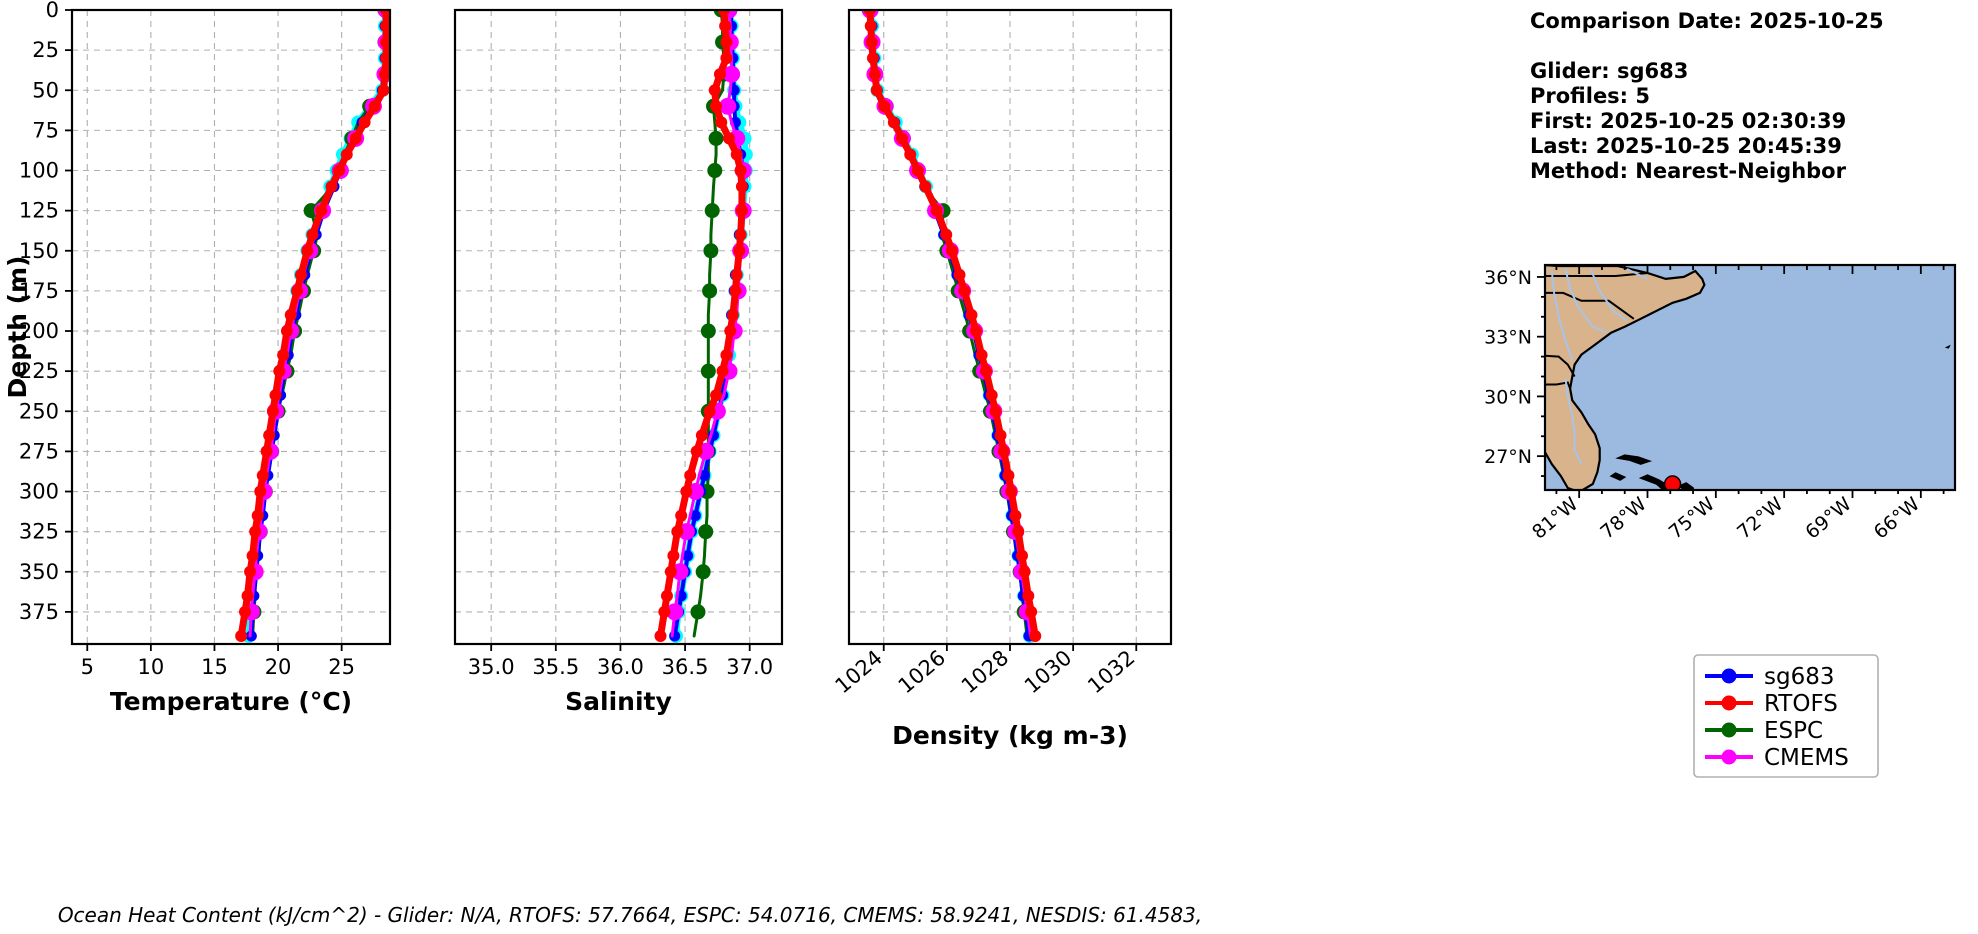 The height and width of the screenshot is (934, 1978). What do you see at coordinates (278, 667) in the screenshot?
I see `x-ticklabel: 20` at bounding box center [278, 667].